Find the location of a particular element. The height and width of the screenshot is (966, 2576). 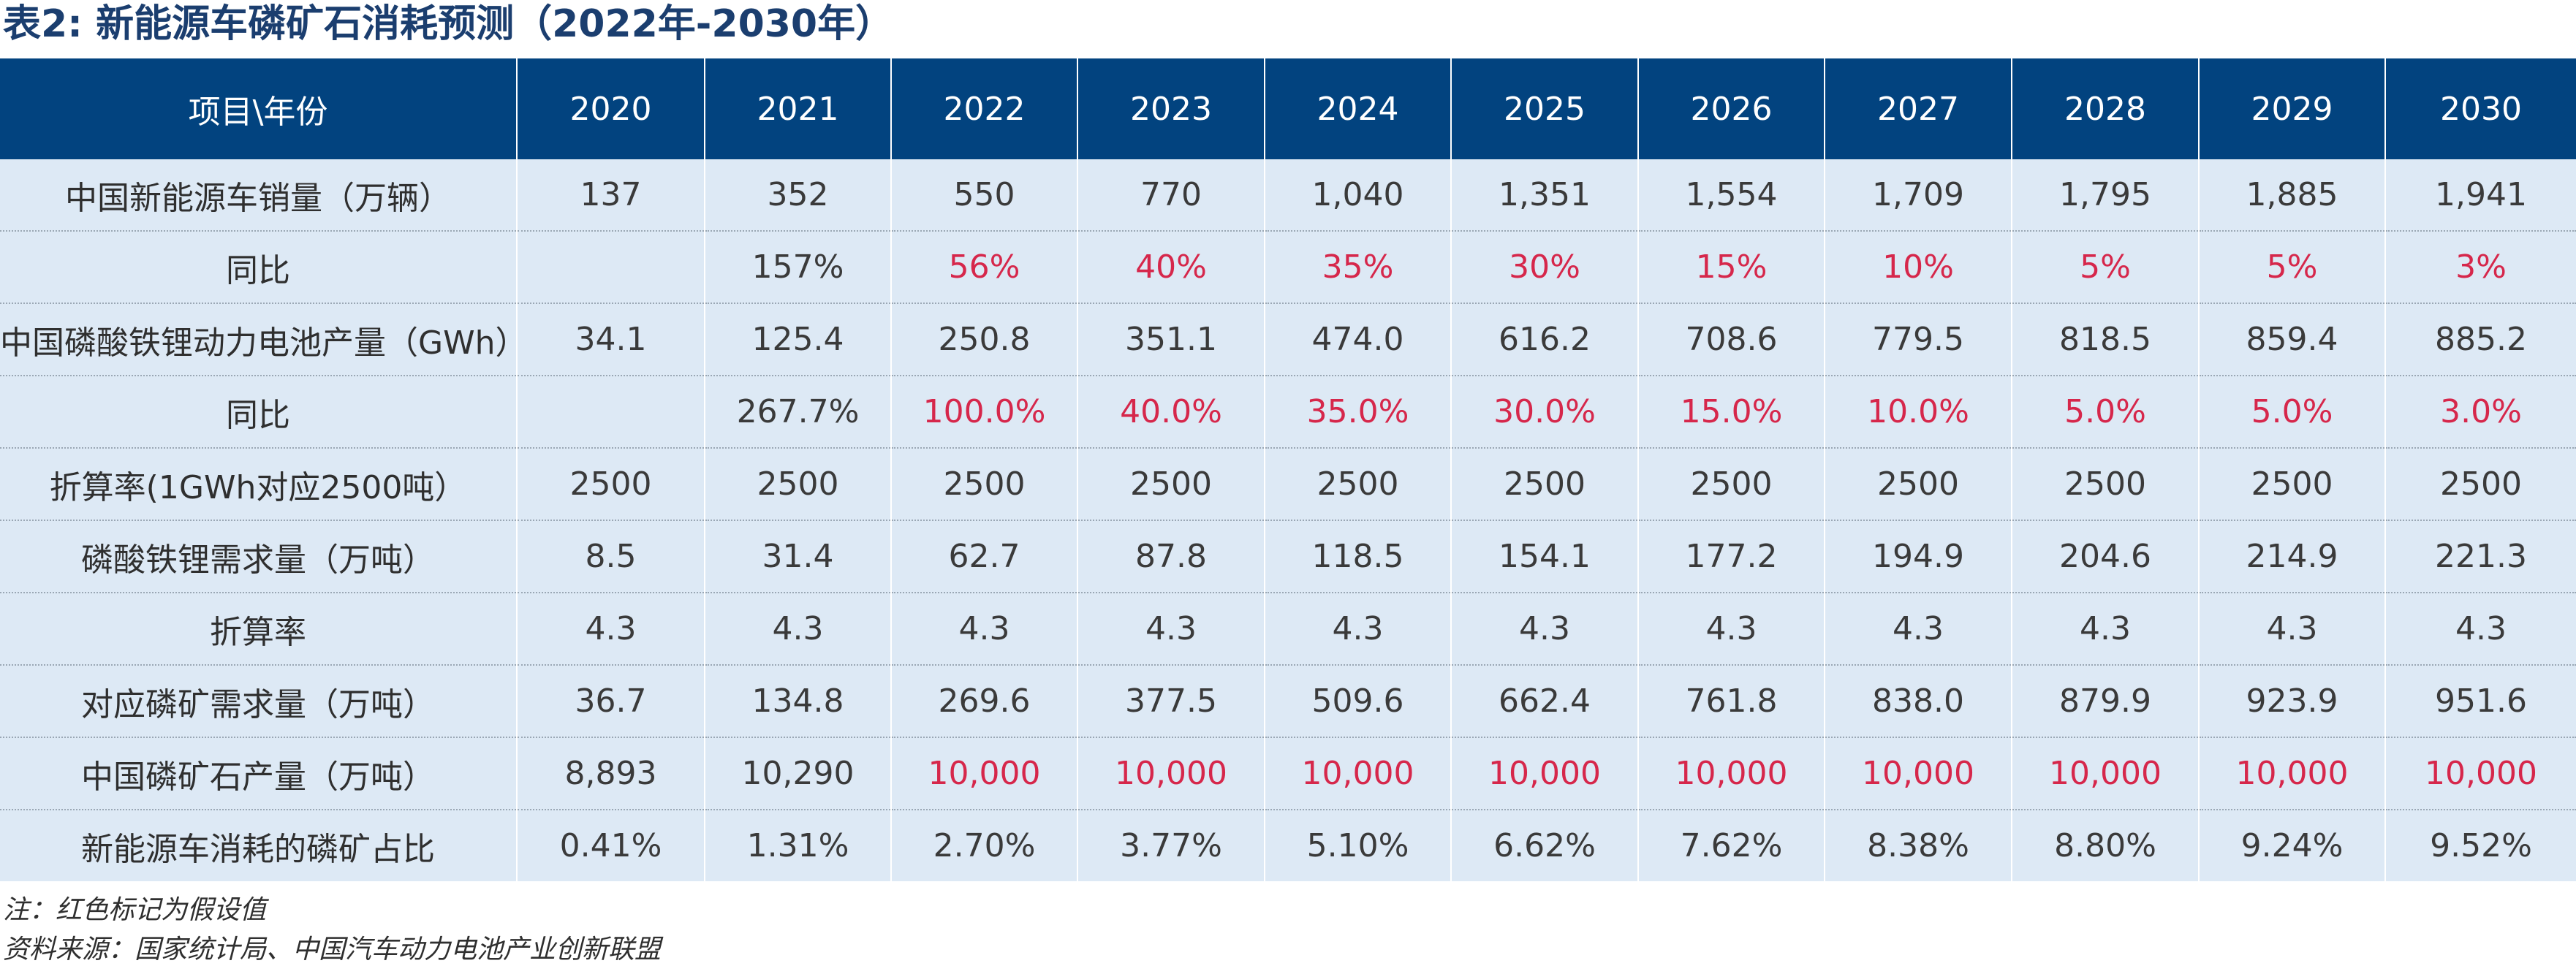

table-cell: 1,351 is located at coordinates (1545, 195).